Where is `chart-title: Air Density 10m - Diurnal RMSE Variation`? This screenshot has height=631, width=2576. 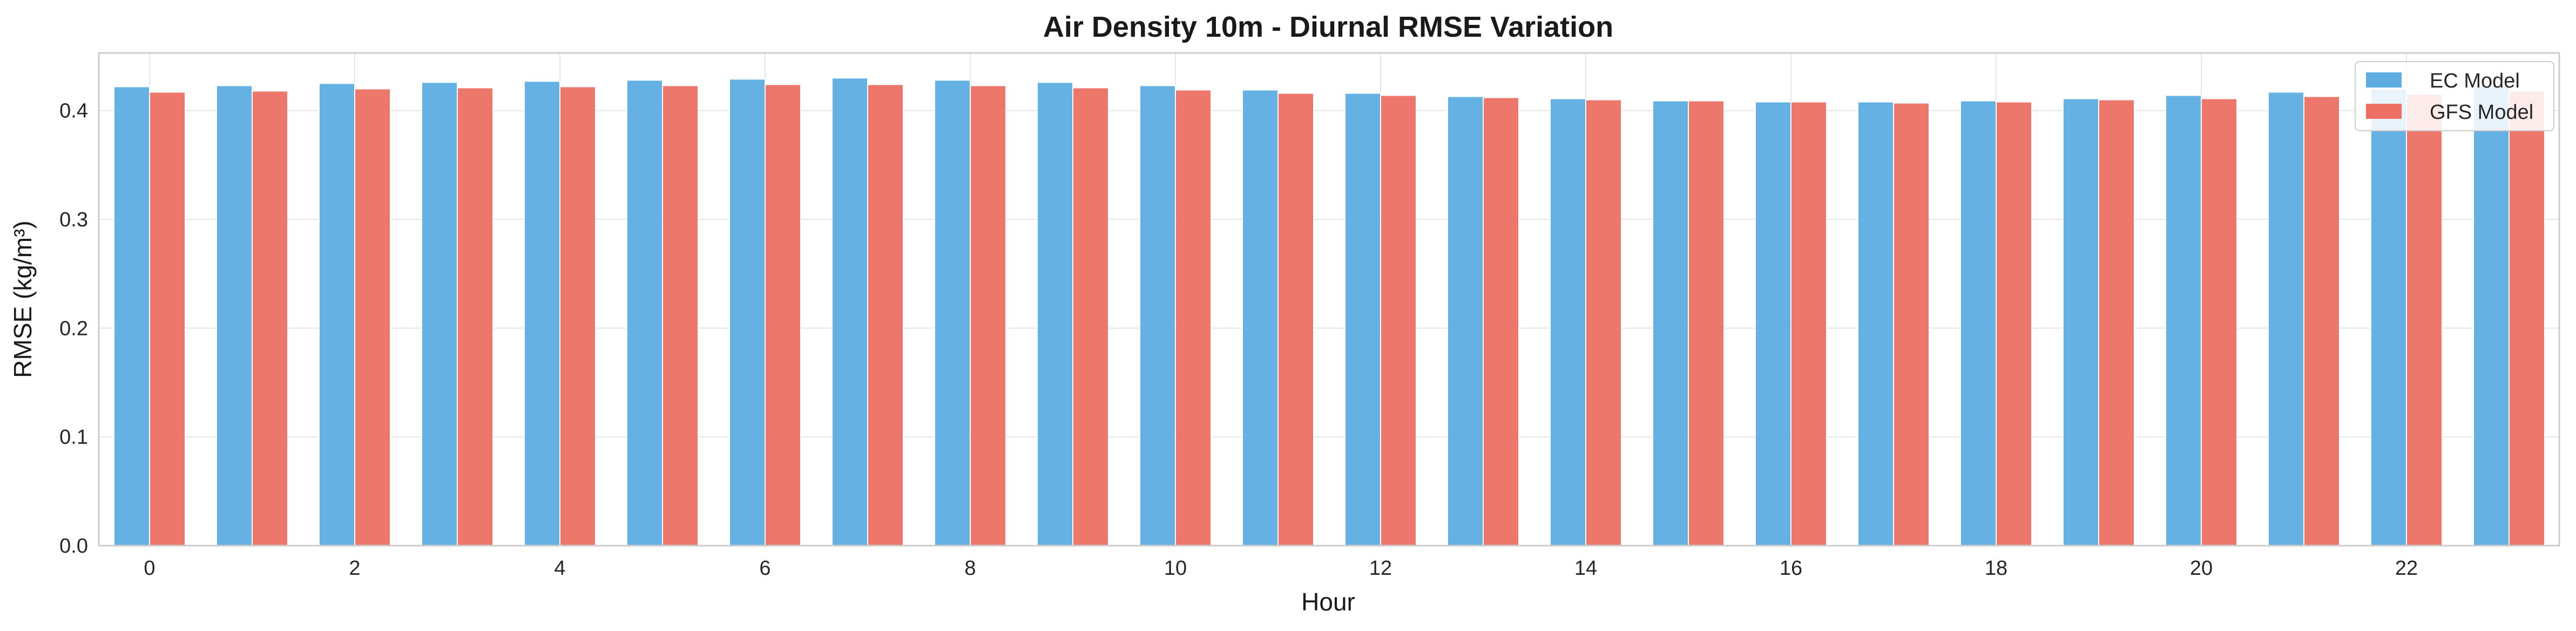
chart-title: Air Density 10m - Diurnal RMSE Variation is located at coordinates (1328, 27).